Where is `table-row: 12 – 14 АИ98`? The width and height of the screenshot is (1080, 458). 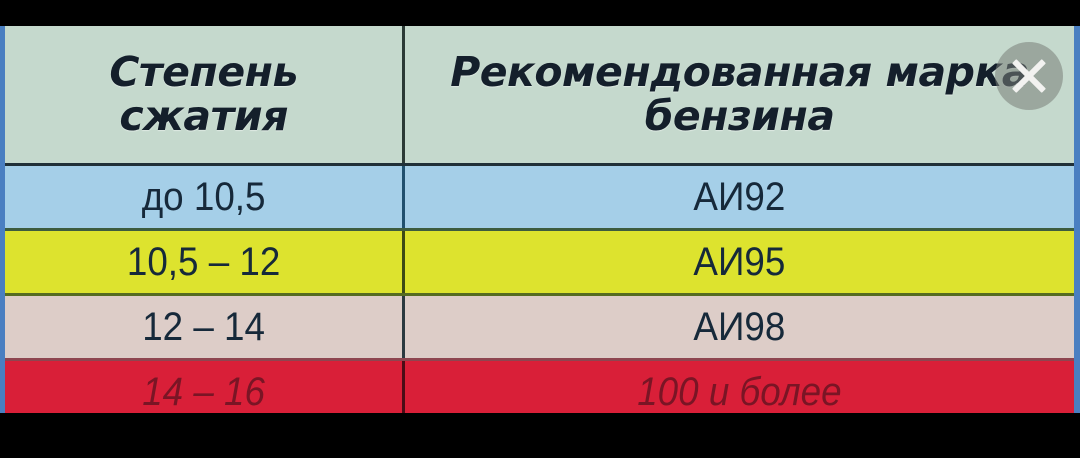
table-row: 12 – 14 АИ98 is located at coordinates (539, 327).